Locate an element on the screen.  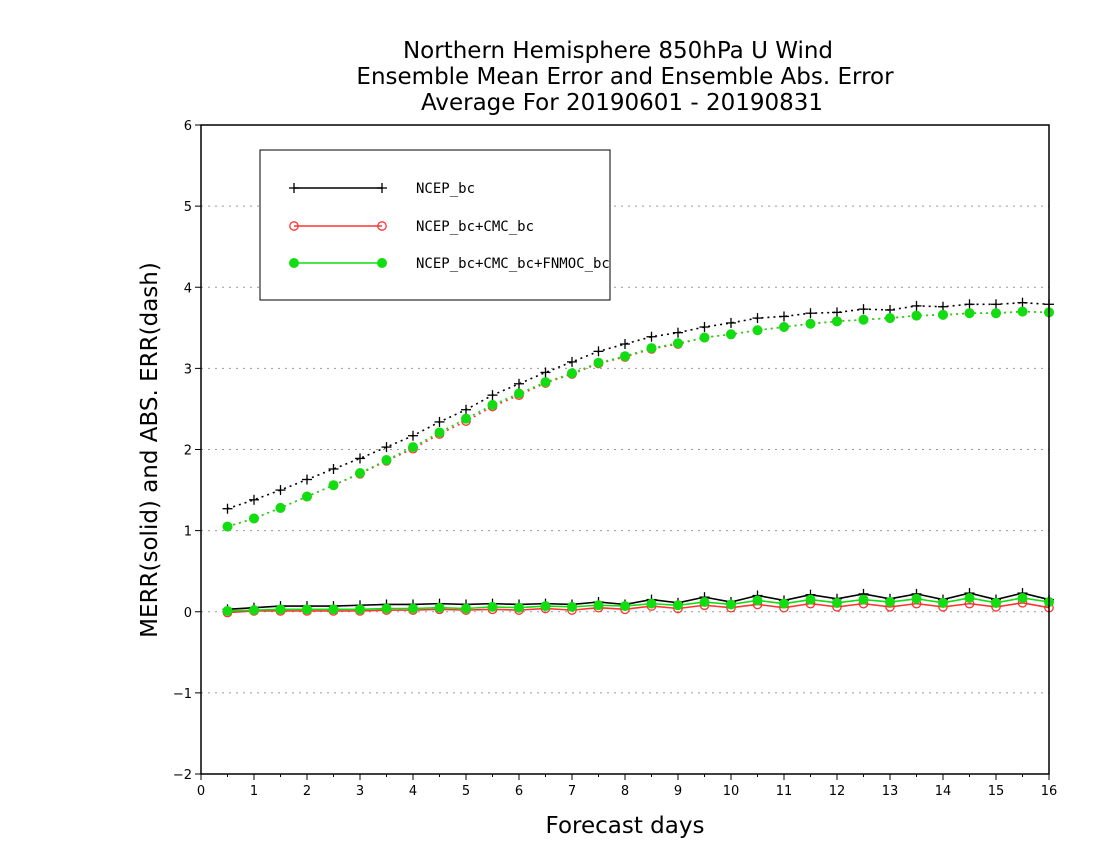
x-tick-label-5: 5 is located at coordinates (466, 791).